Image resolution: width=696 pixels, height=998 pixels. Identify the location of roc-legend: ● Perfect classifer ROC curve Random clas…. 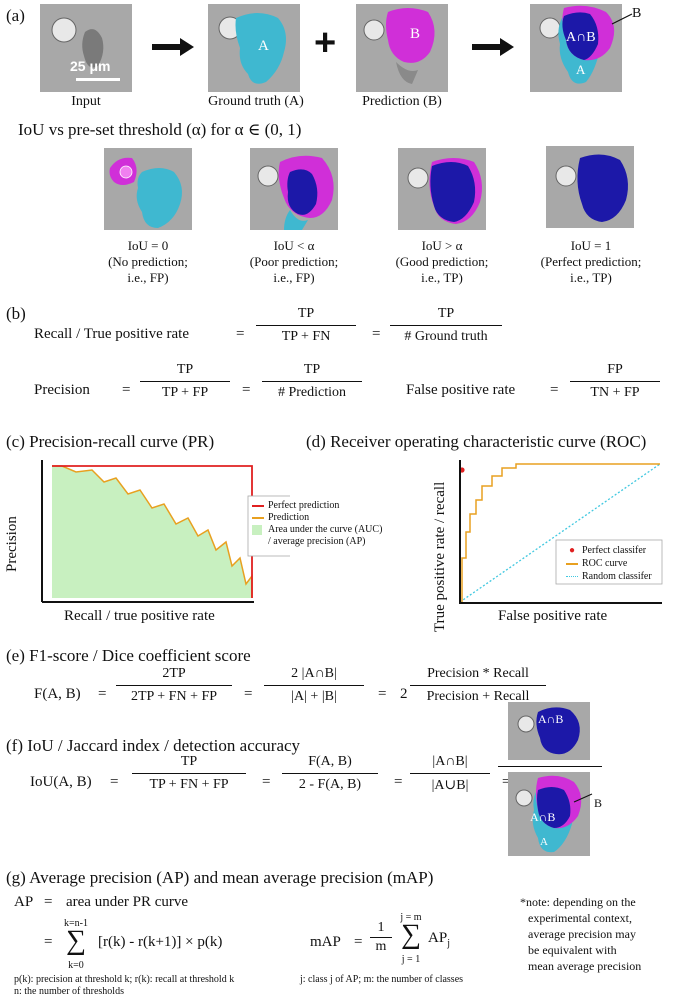
(609, 563).